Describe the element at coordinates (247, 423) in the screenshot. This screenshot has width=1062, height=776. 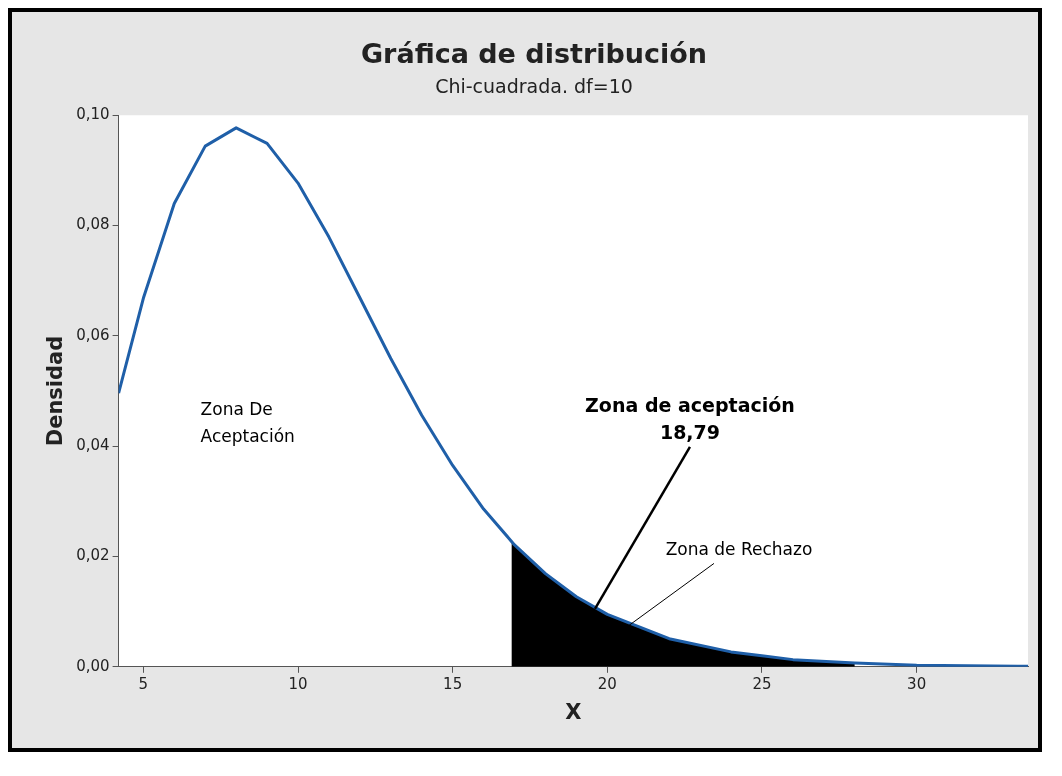
I see `annotation: Zona De Aceptación` at that location.